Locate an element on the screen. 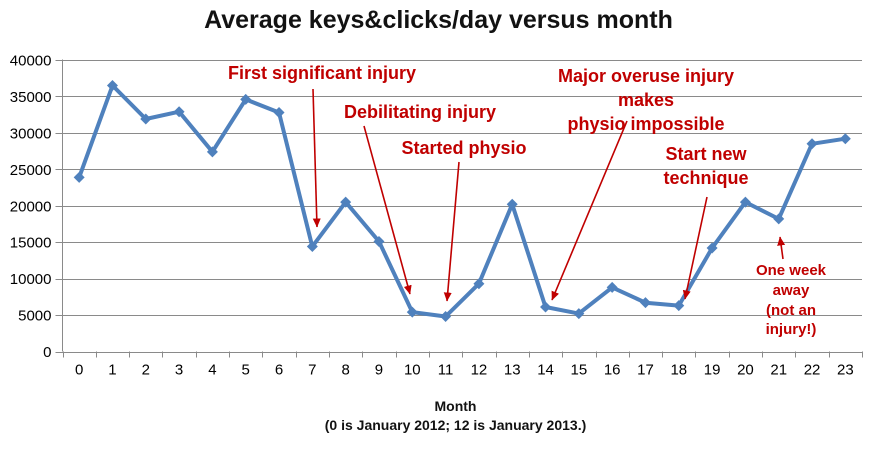 The width and height of the screenshot is (877, 454). x-tick-label: 16 is located at coordinates (612, 370).